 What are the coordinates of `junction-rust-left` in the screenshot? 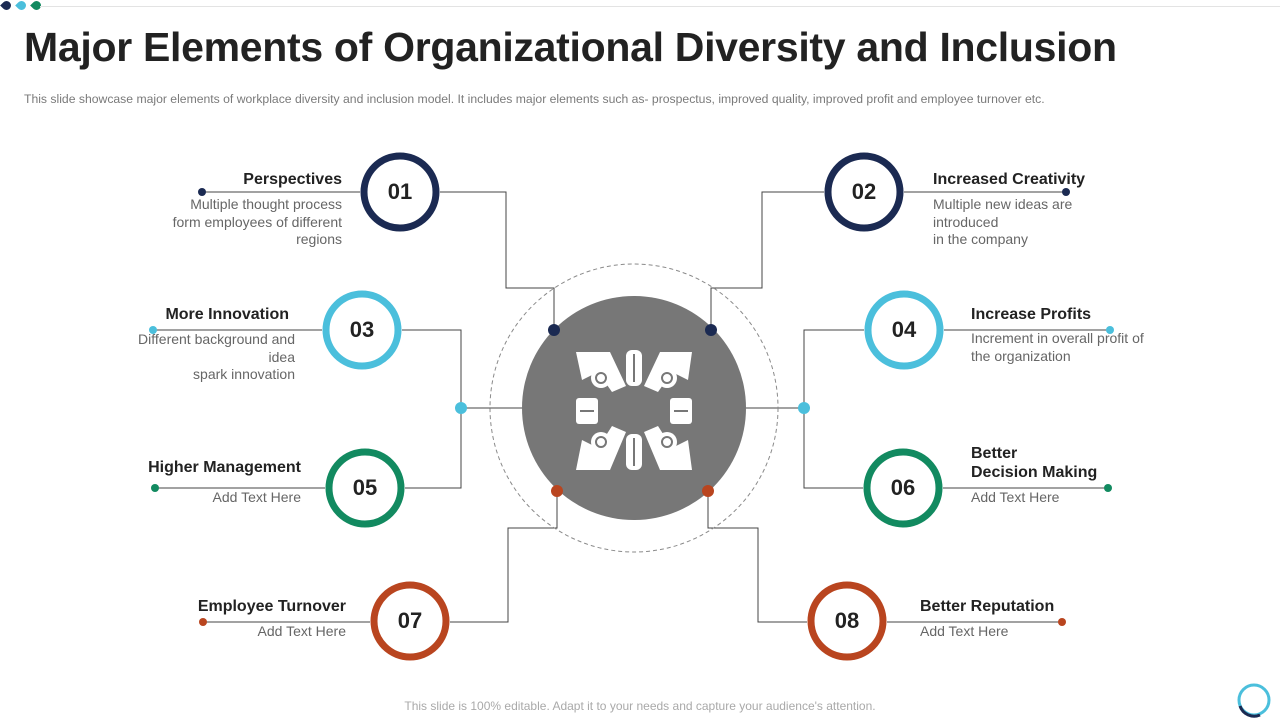 It's located at (557, 491).